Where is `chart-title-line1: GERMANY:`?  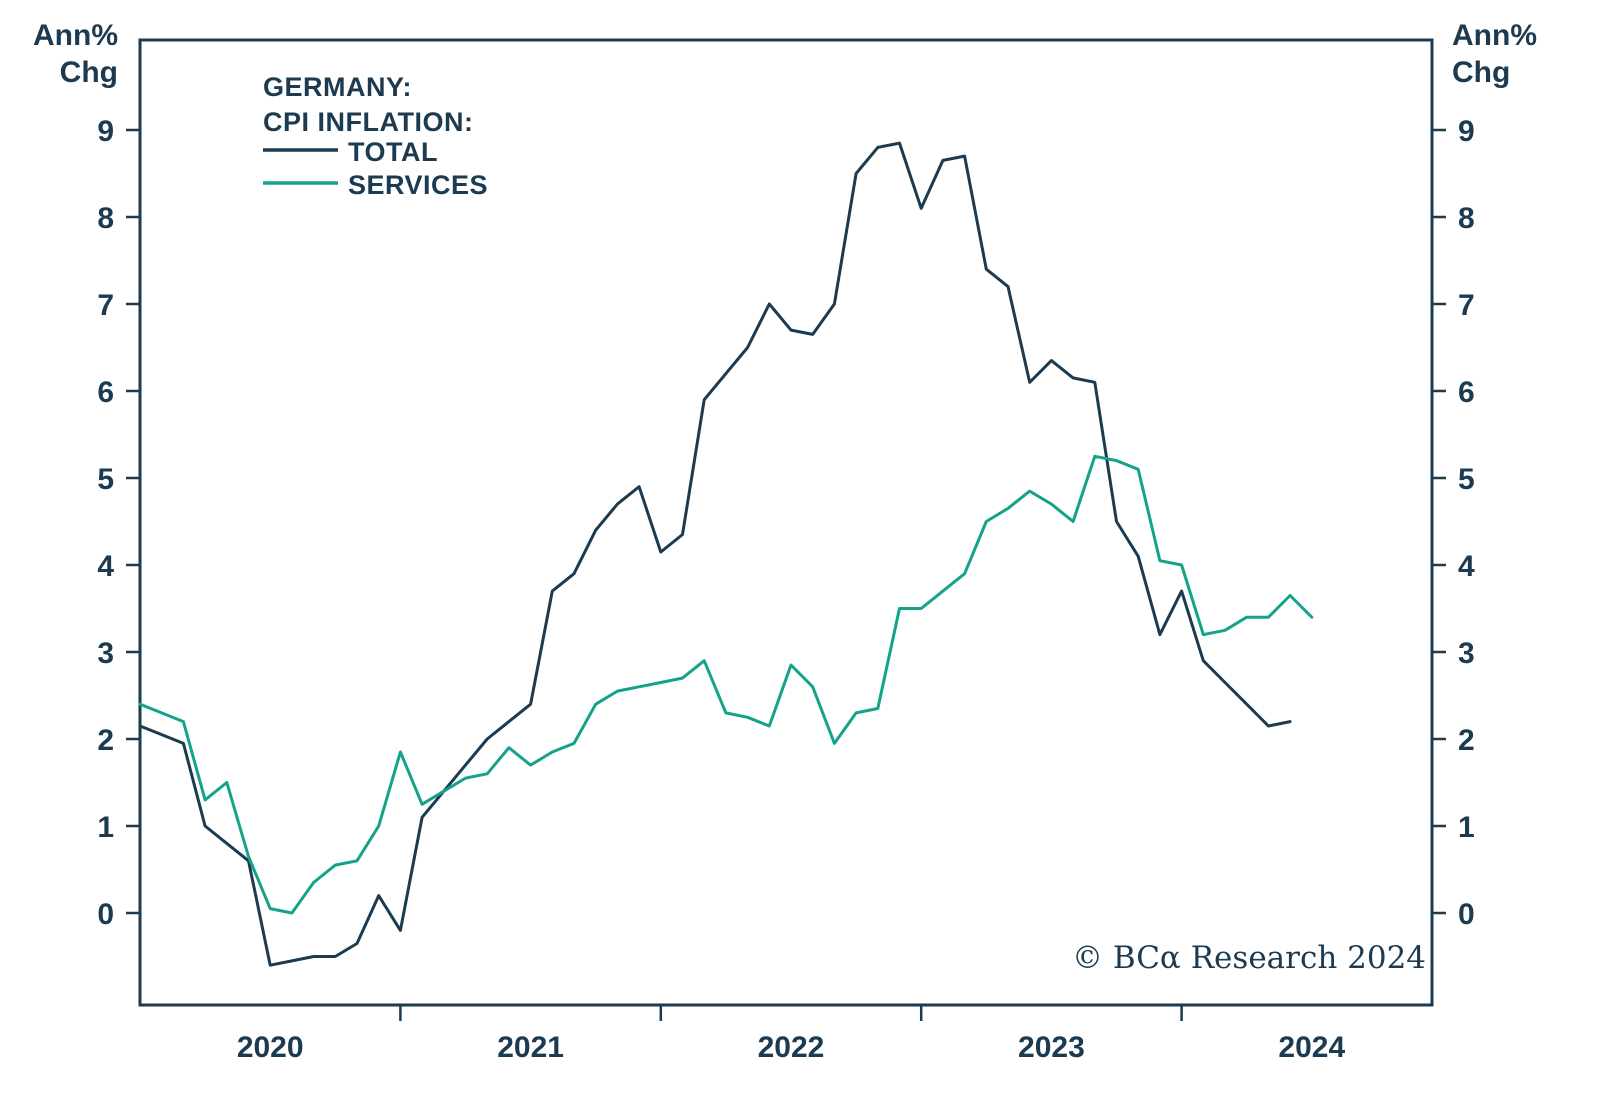 chart-title-line1: GERMANY: is located at coordinates (337, 87).